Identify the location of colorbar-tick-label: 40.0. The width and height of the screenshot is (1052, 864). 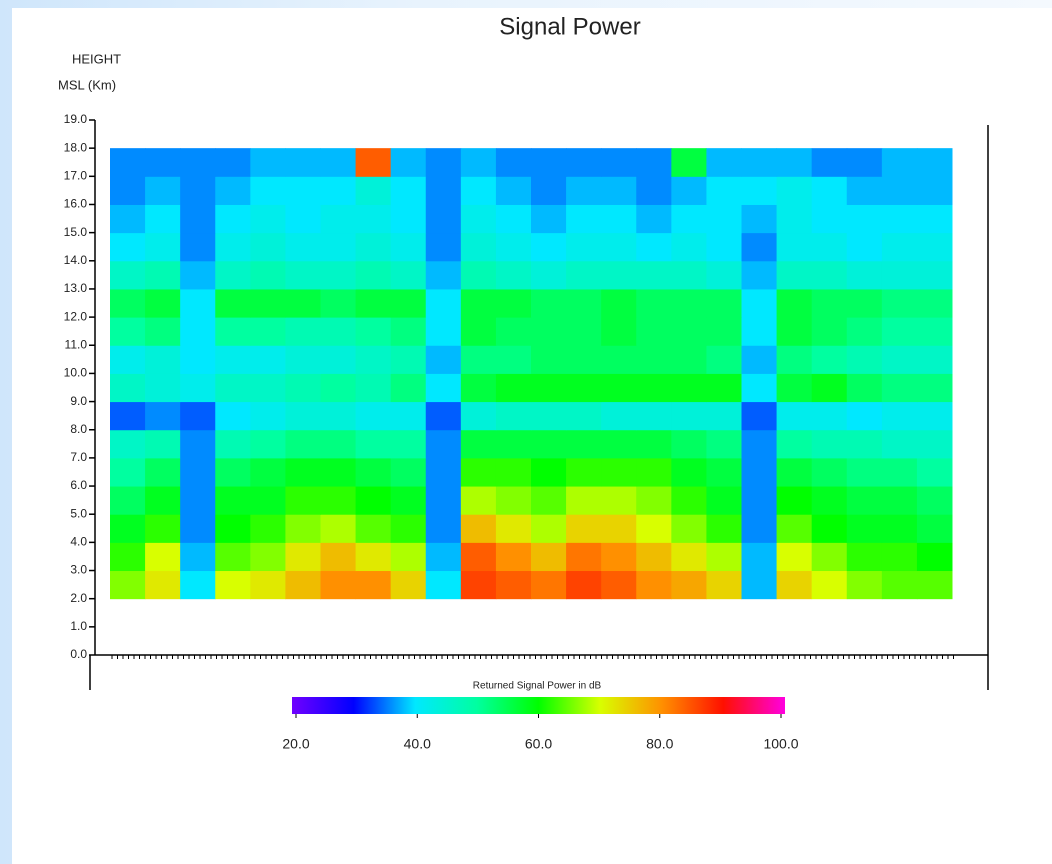
(417, 744).